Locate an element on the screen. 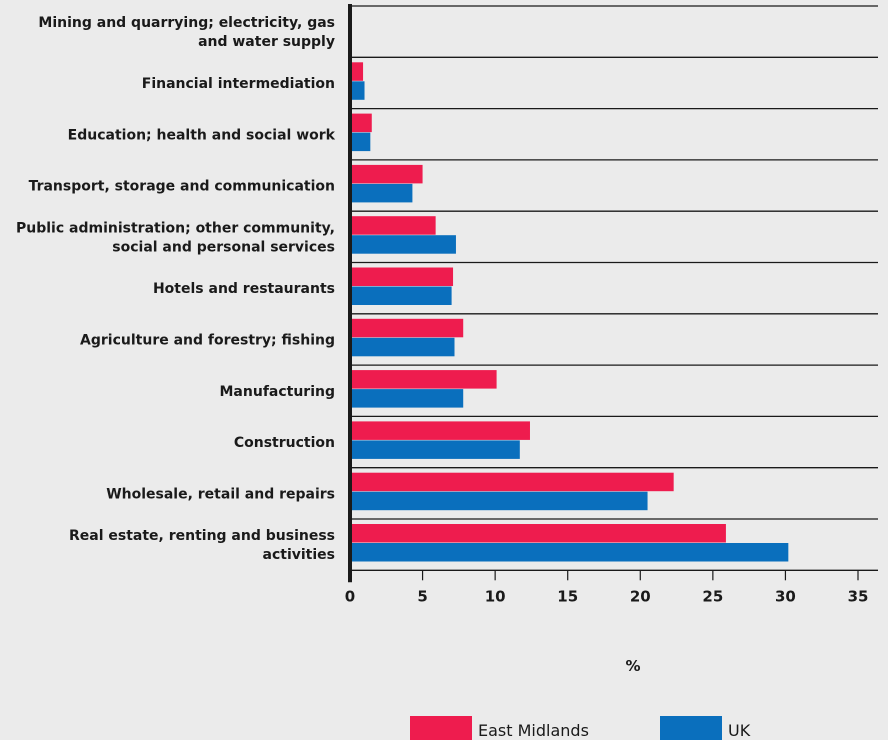 This screenshot has height=740, width=888. category-label: Wholesale, retail and repairs is located at coordinates (220, 494).